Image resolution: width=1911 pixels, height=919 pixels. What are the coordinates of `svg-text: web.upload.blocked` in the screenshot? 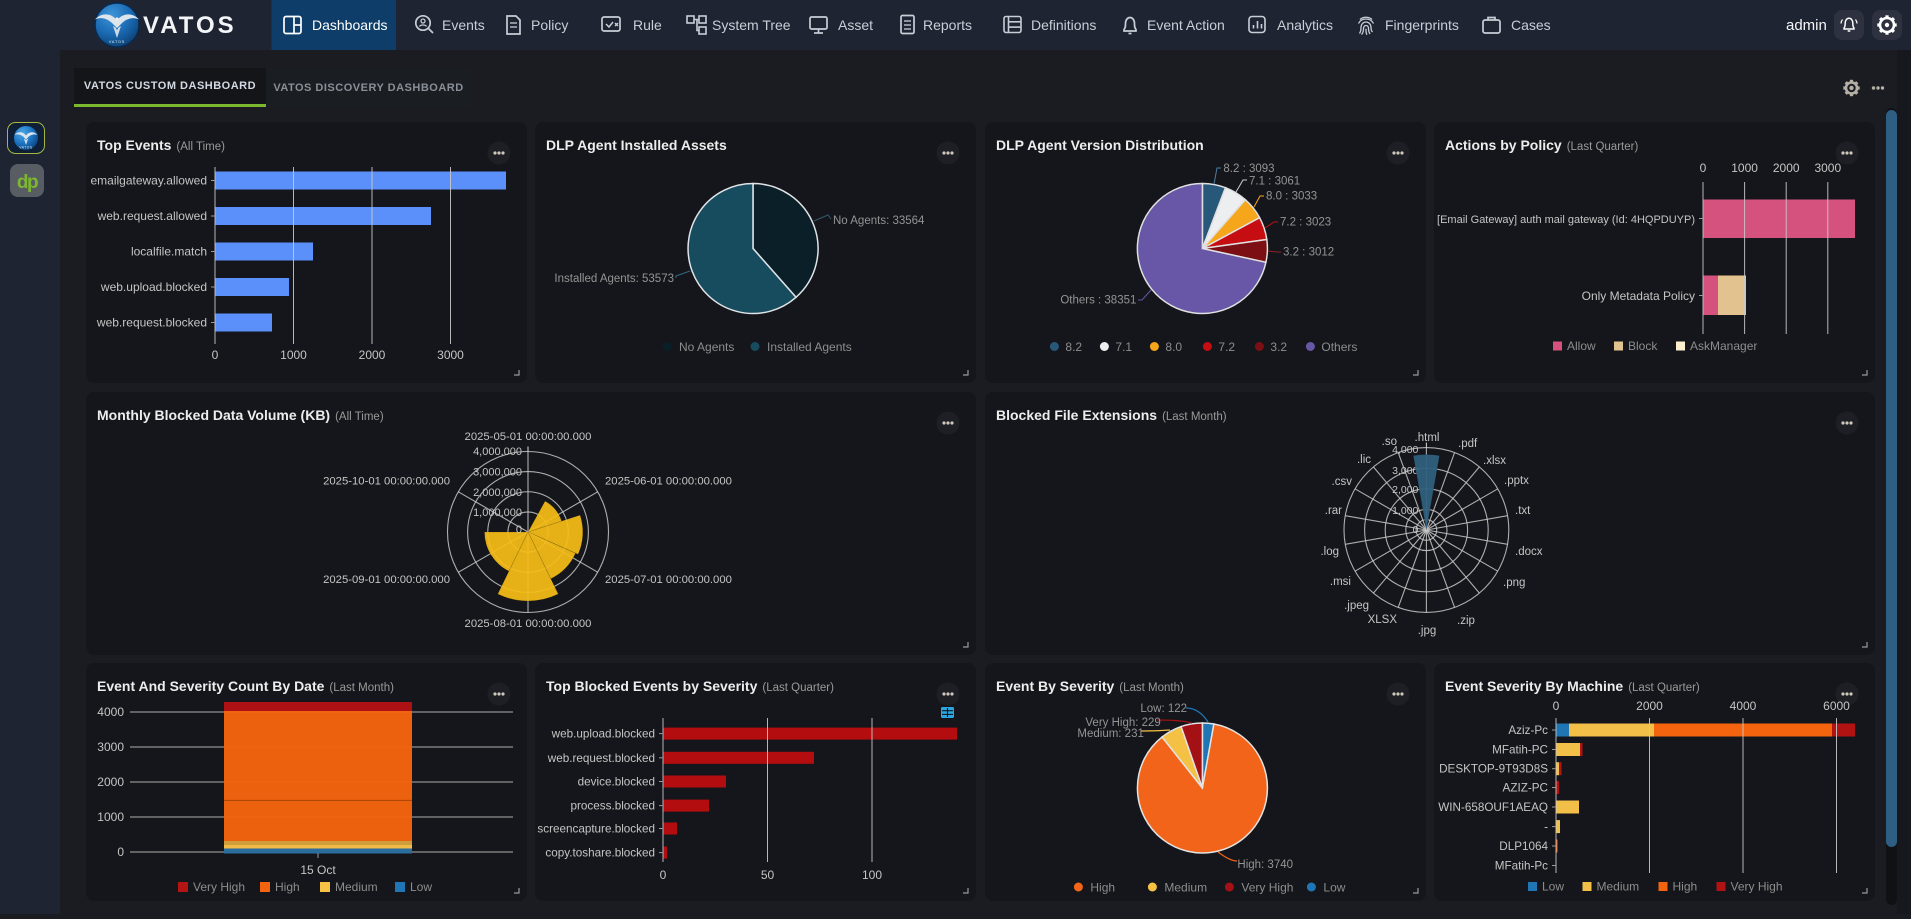 It's located at (603, 734).